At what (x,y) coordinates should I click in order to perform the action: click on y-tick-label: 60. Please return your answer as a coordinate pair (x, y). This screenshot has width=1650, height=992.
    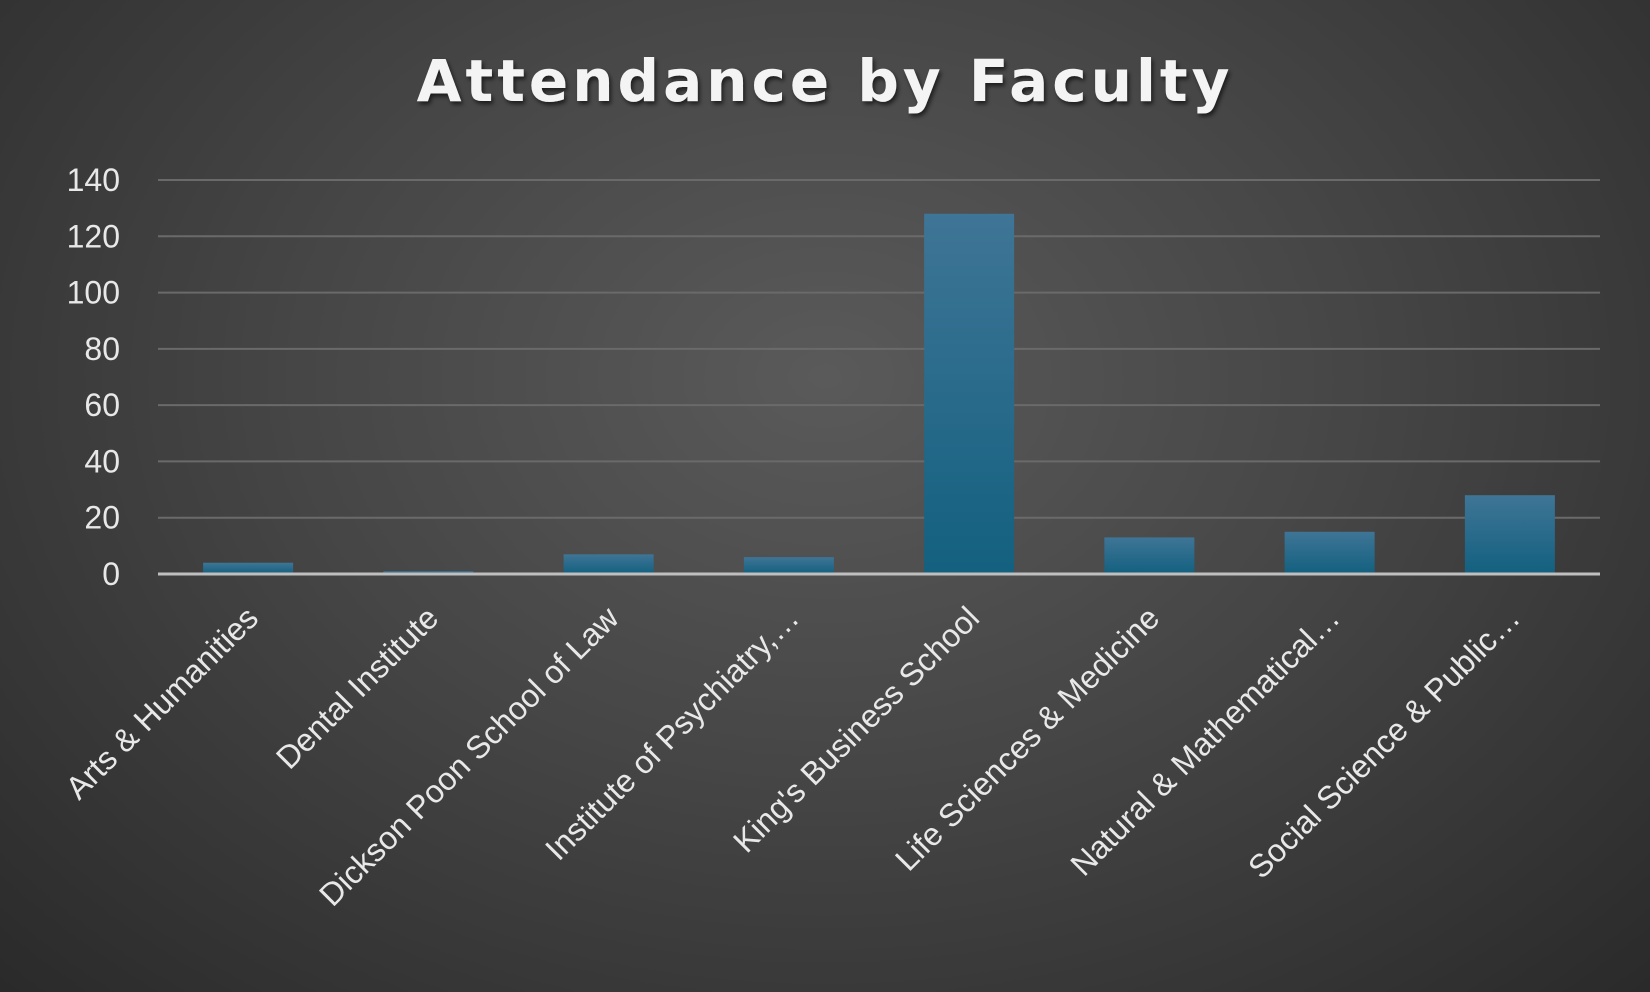
    Looking at the image, I should click on (102, 405).